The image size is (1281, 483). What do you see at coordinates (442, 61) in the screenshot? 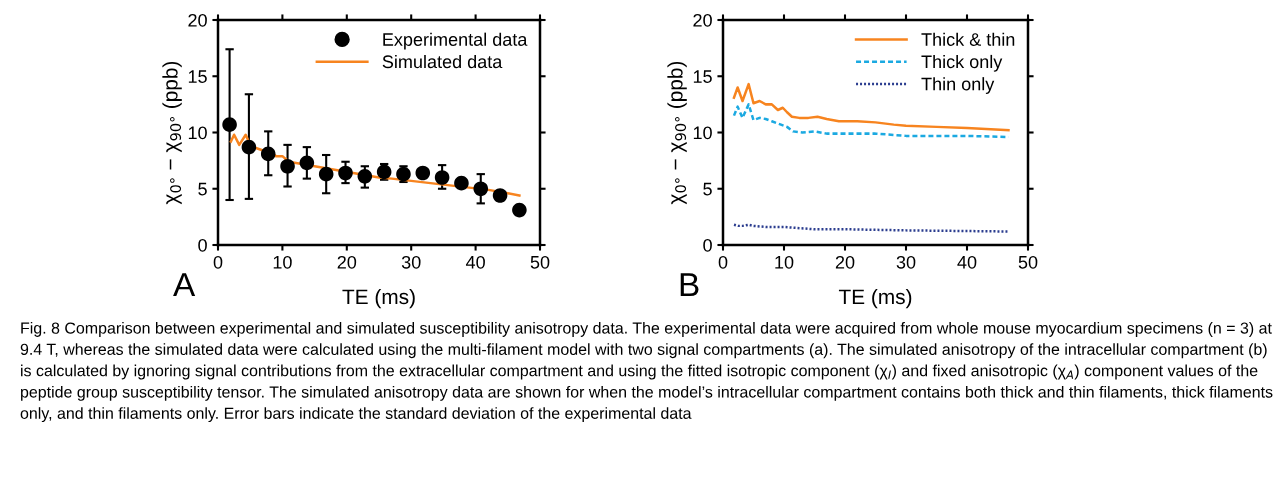
I see `legend-label: Simulated data` at bounding box center [442, 61].